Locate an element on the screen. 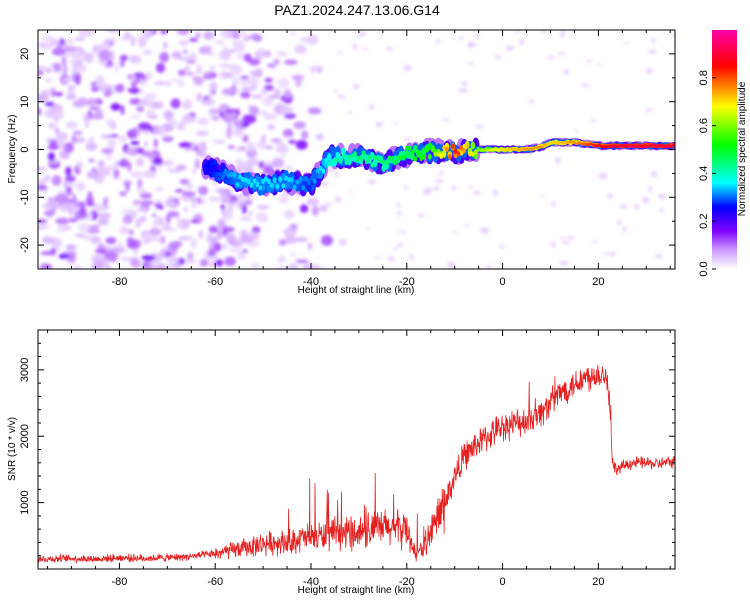  colorbar-tick-label: 0.2 is located at coordinates (704, 221).